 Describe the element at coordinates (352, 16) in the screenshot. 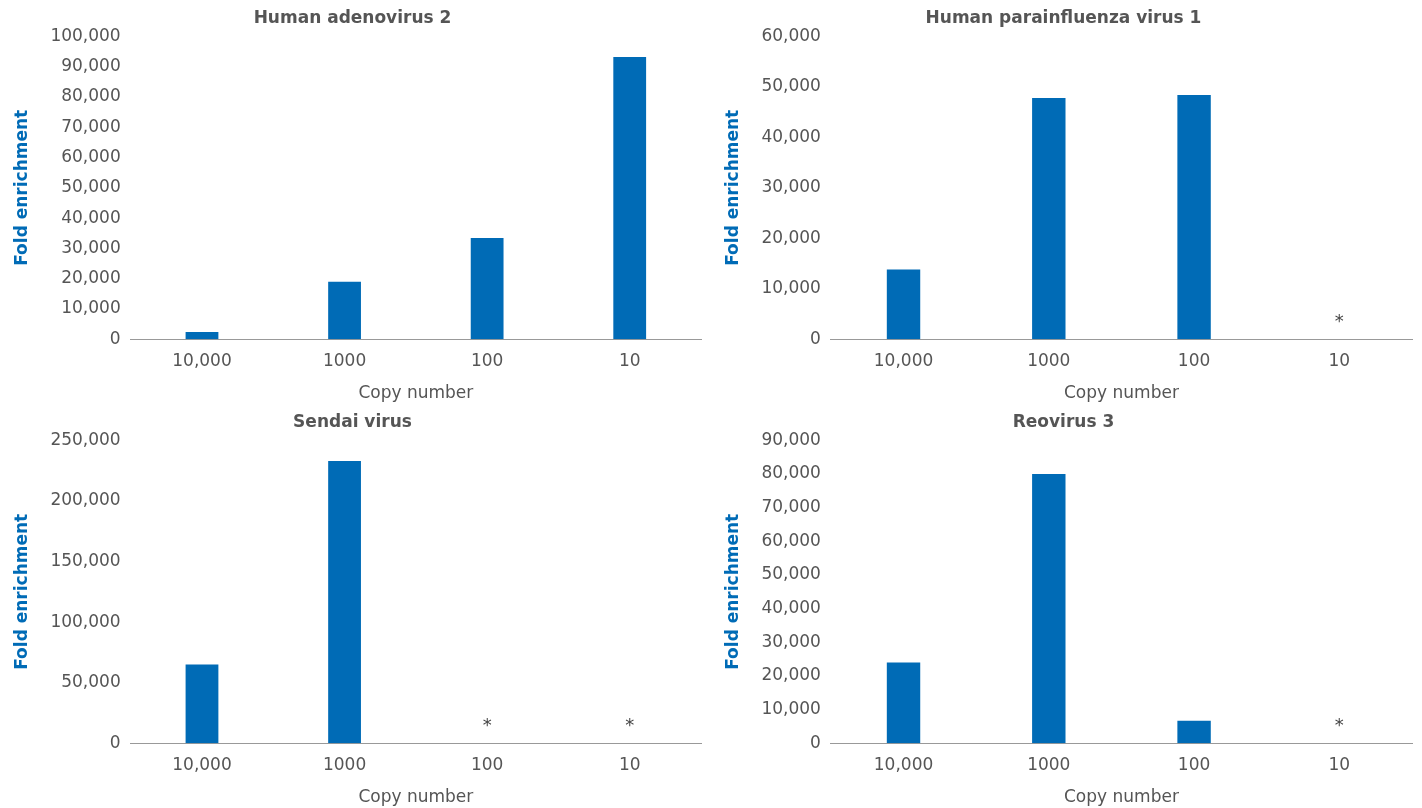

I see `chart-title: Human adenovirus 2` at that location.